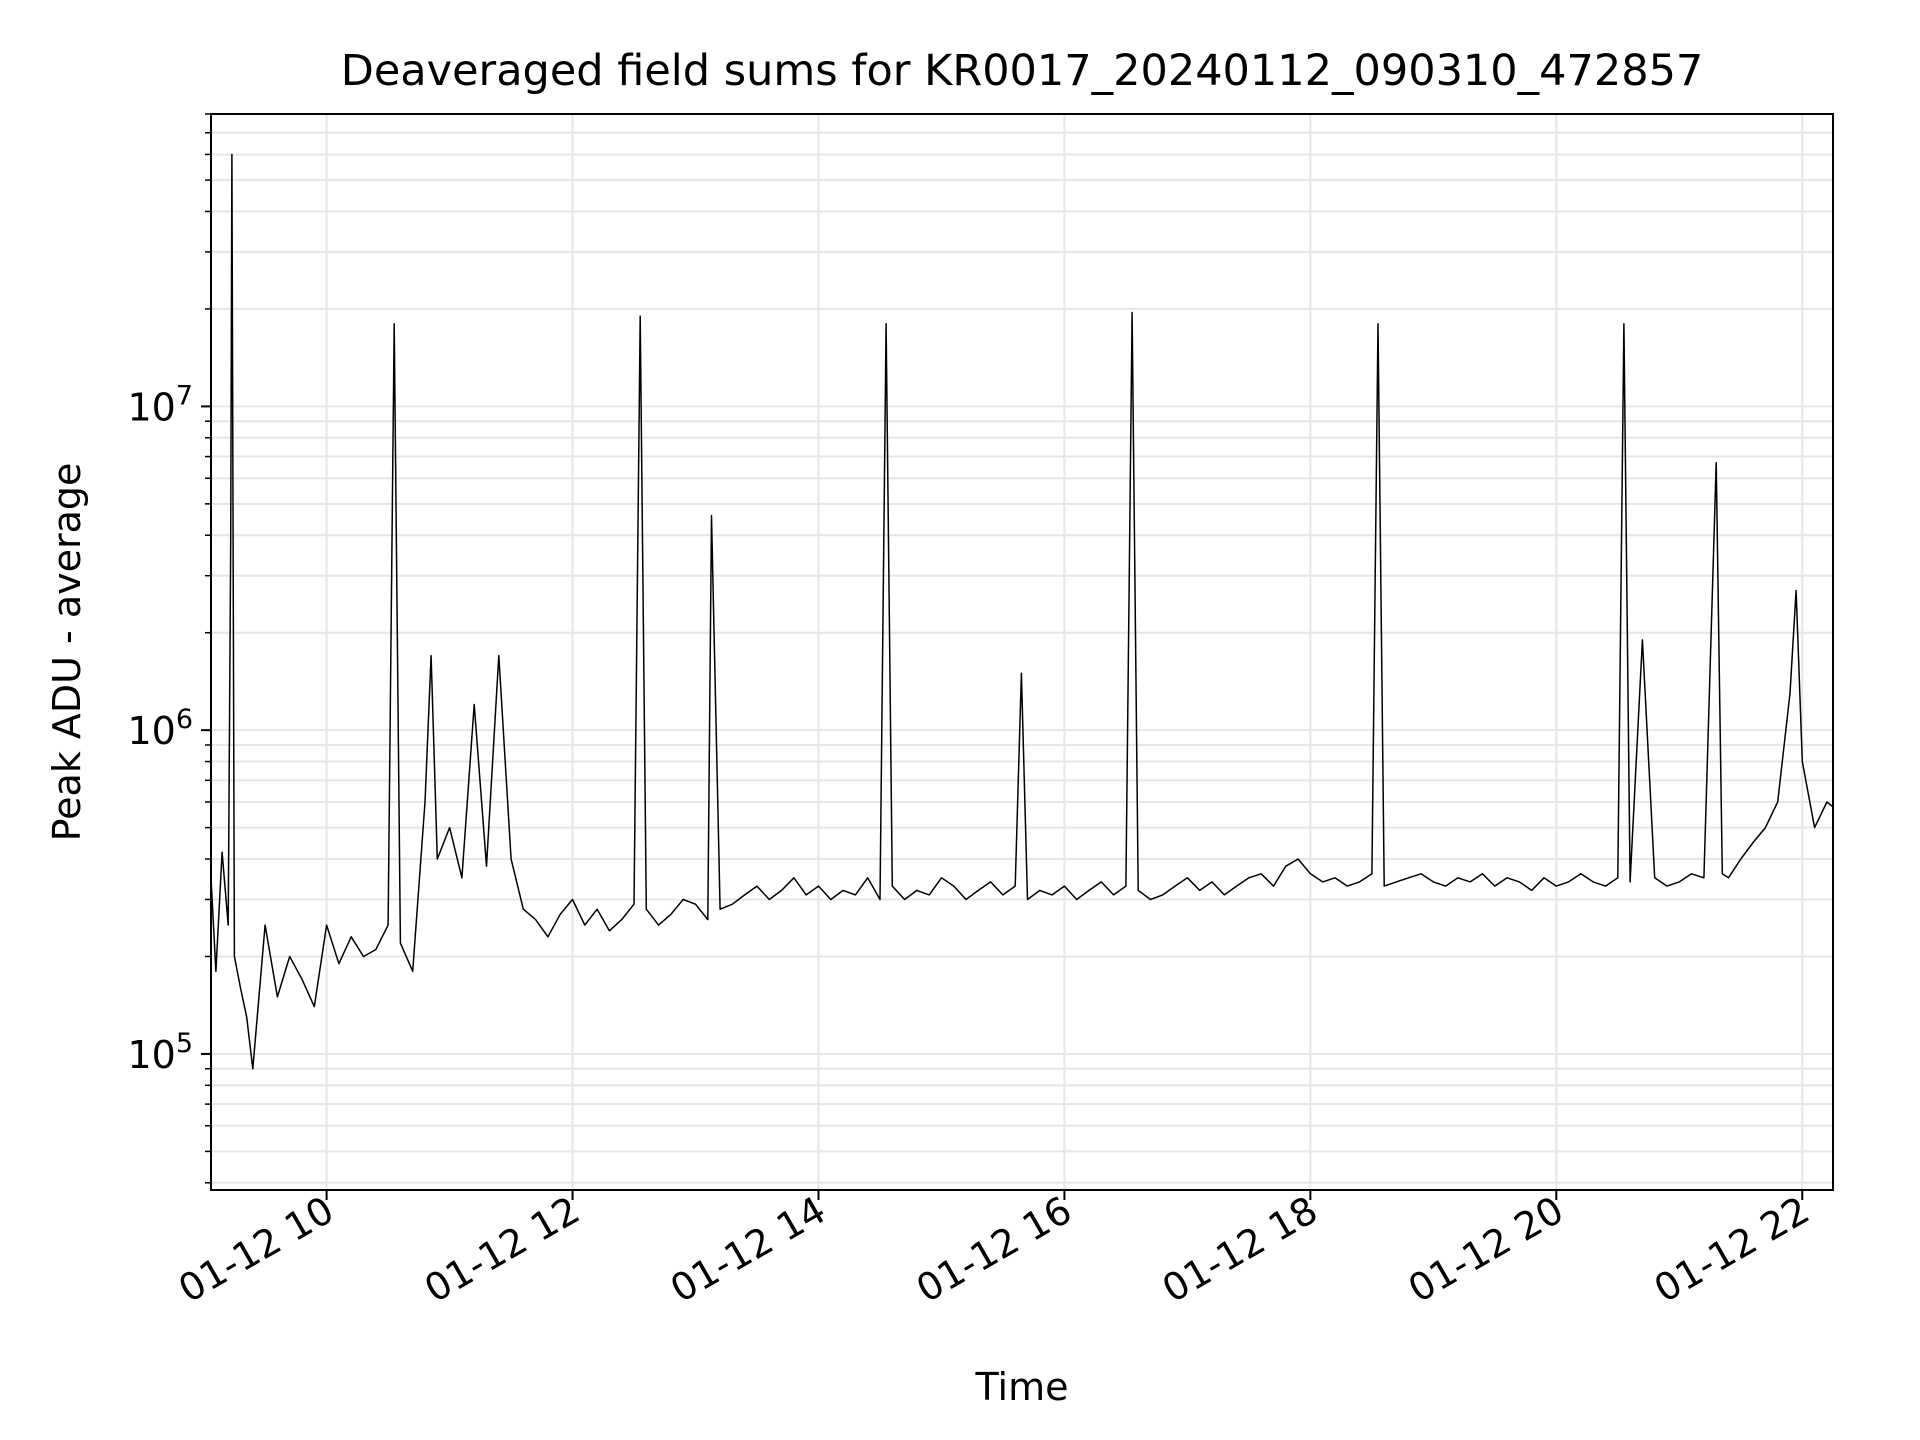 This screenshot has height=1440, width=1920. What do you see at coordinates (67, 652) in the screenshot?
I see `y-axis-label: Peak ADU - average` at bounding box center [67, 652].